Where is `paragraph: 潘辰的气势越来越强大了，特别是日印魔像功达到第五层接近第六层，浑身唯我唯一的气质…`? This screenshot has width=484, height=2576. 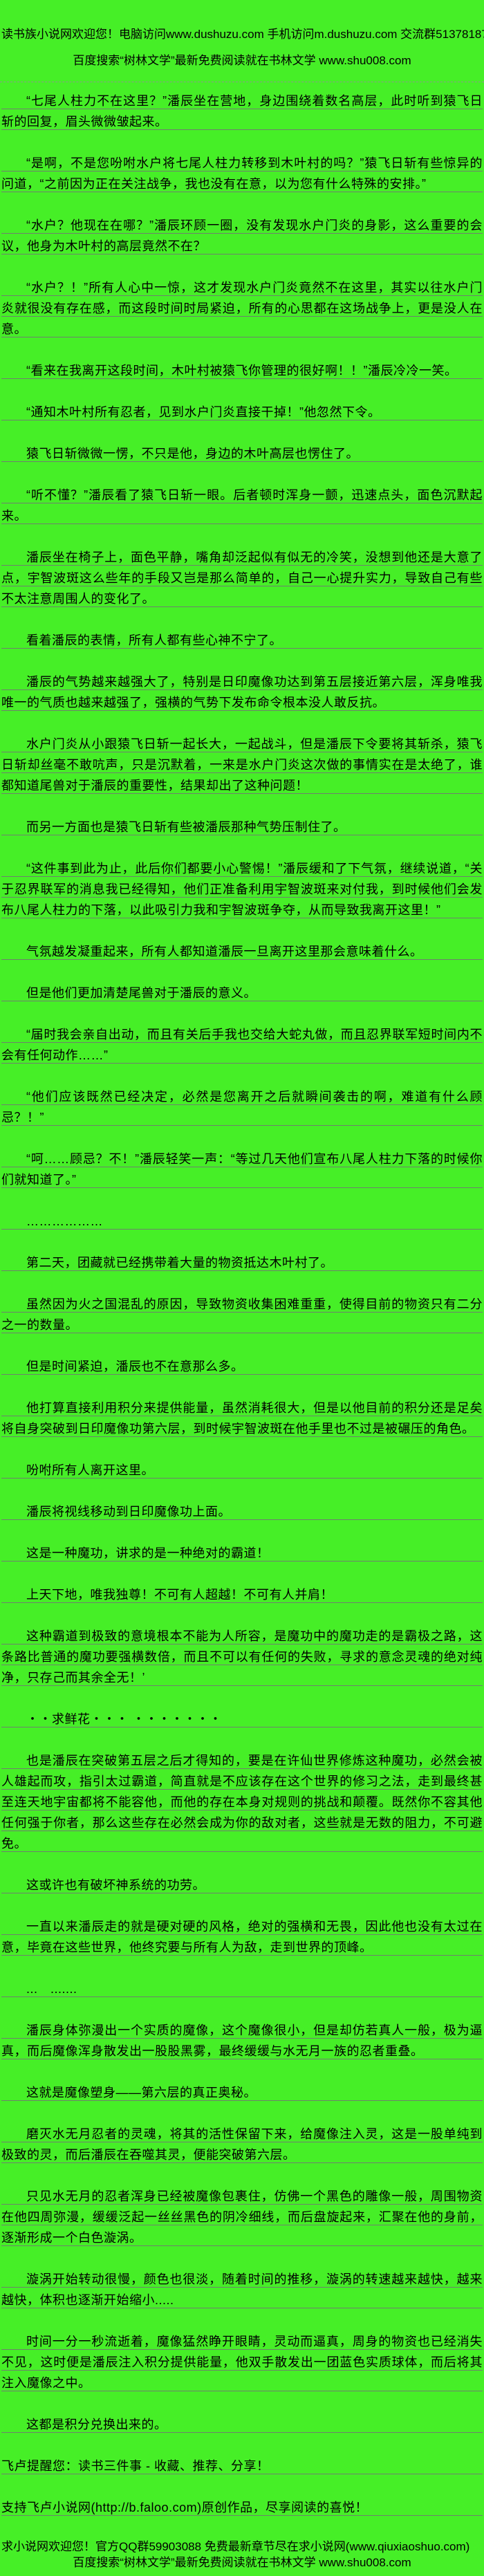
paragraph: 潘辰的气势越来越强大了，特别是日印魔像功达到第五层接近第六层，浑身唯我唯一的气质… is located at coordinates (242, 692).